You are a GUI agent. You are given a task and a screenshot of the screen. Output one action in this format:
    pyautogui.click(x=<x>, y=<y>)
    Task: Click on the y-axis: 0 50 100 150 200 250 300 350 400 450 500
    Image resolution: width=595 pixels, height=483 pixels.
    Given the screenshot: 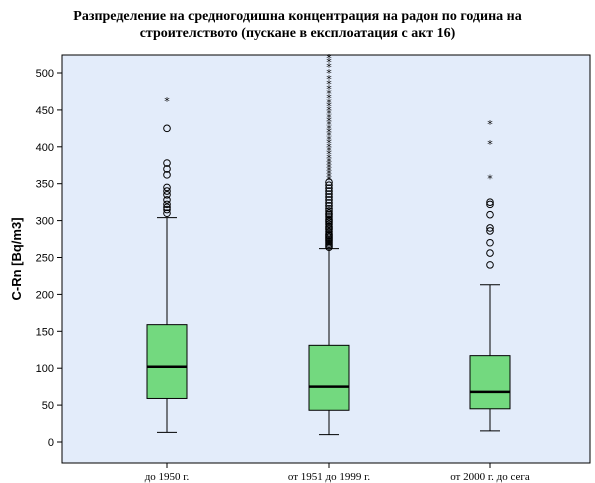 What is the action you would take?
    pyautogui.click(x=49, y=258)
    